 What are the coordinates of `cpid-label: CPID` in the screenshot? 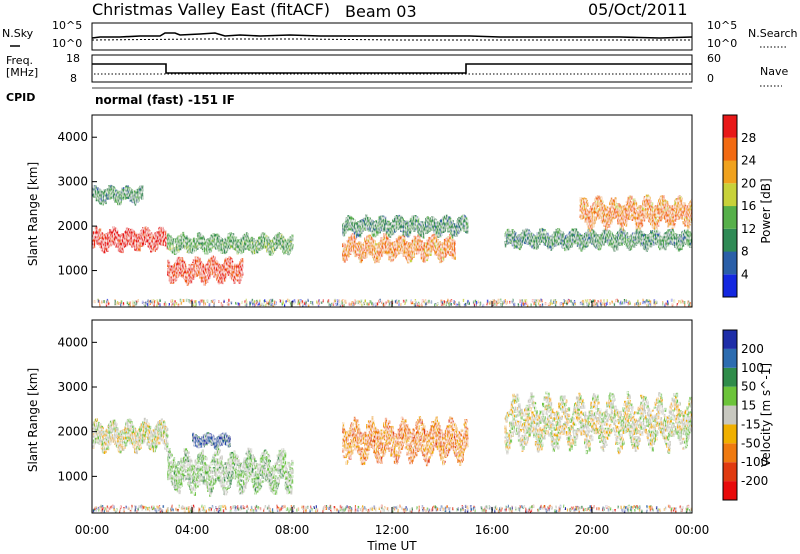 It's located at (20, 97).